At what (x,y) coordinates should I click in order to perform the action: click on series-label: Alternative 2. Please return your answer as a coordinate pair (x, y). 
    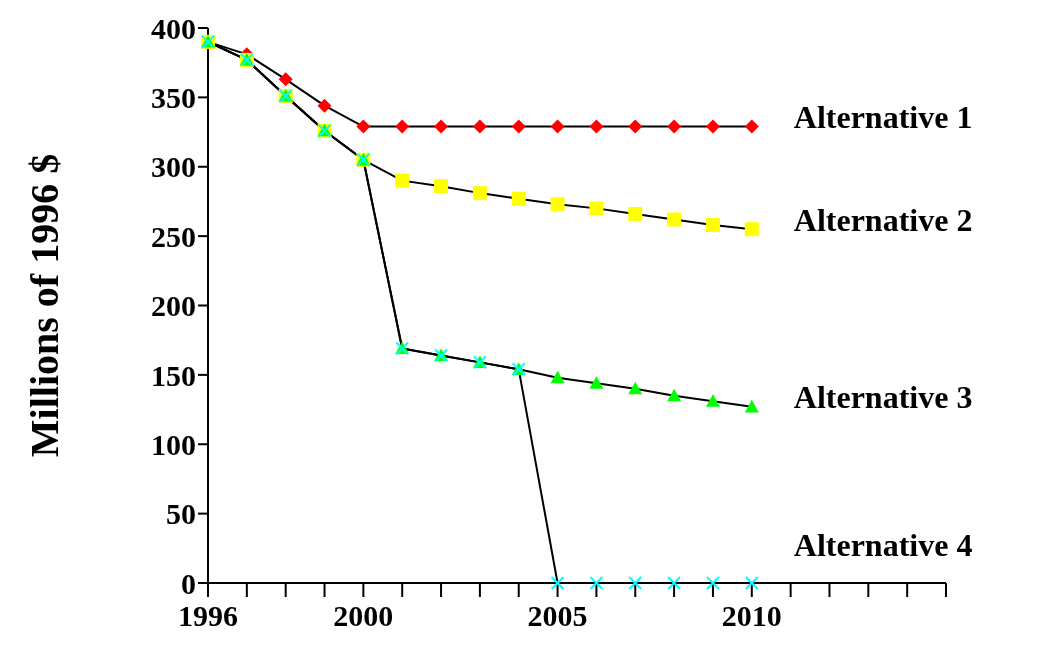
    Looking at the image, I should click on (883, 219).